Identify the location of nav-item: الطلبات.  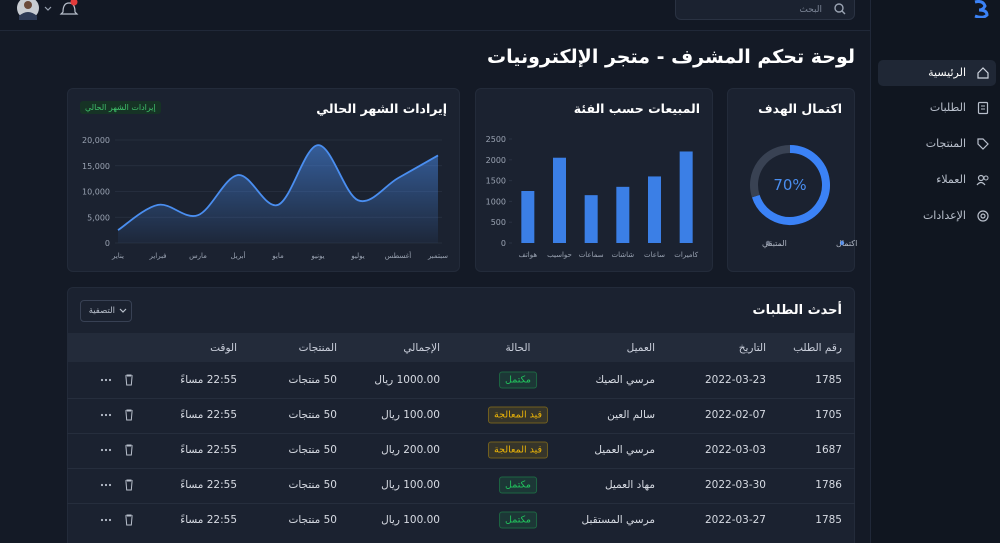
(937, 108).